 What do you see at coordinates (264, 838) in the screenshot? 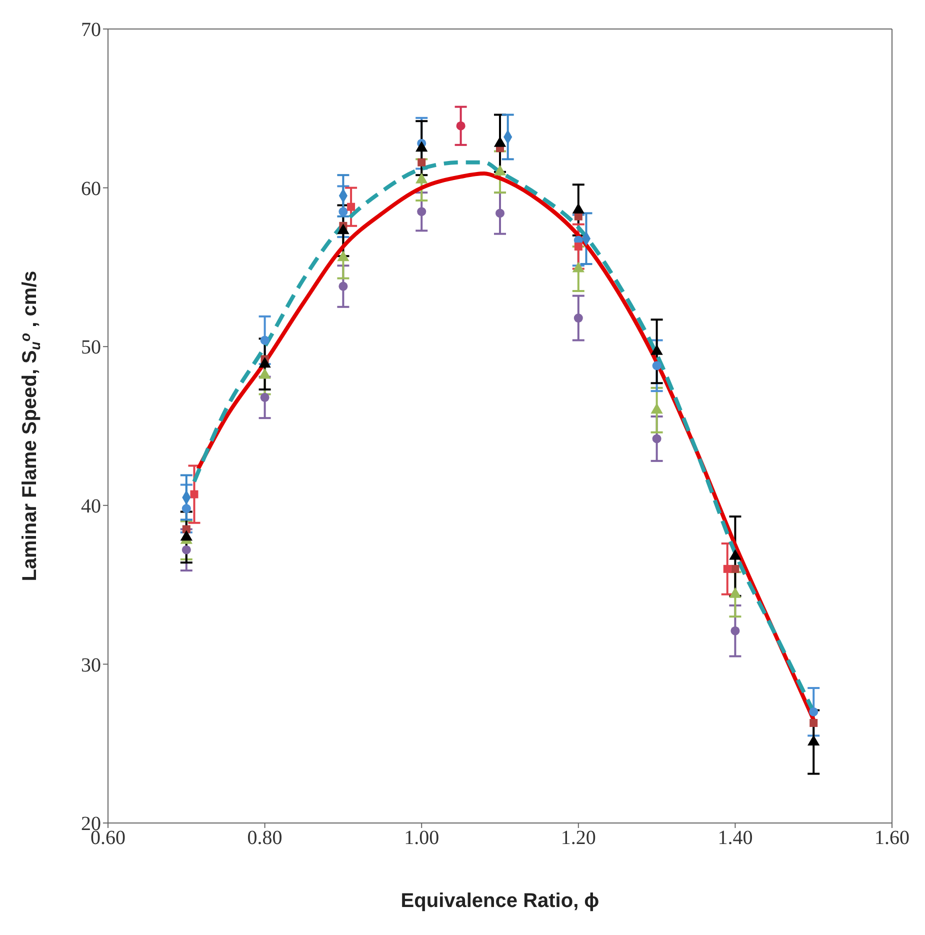
I see `x-tick-label: 0.80` at bounding box center [264, 838].